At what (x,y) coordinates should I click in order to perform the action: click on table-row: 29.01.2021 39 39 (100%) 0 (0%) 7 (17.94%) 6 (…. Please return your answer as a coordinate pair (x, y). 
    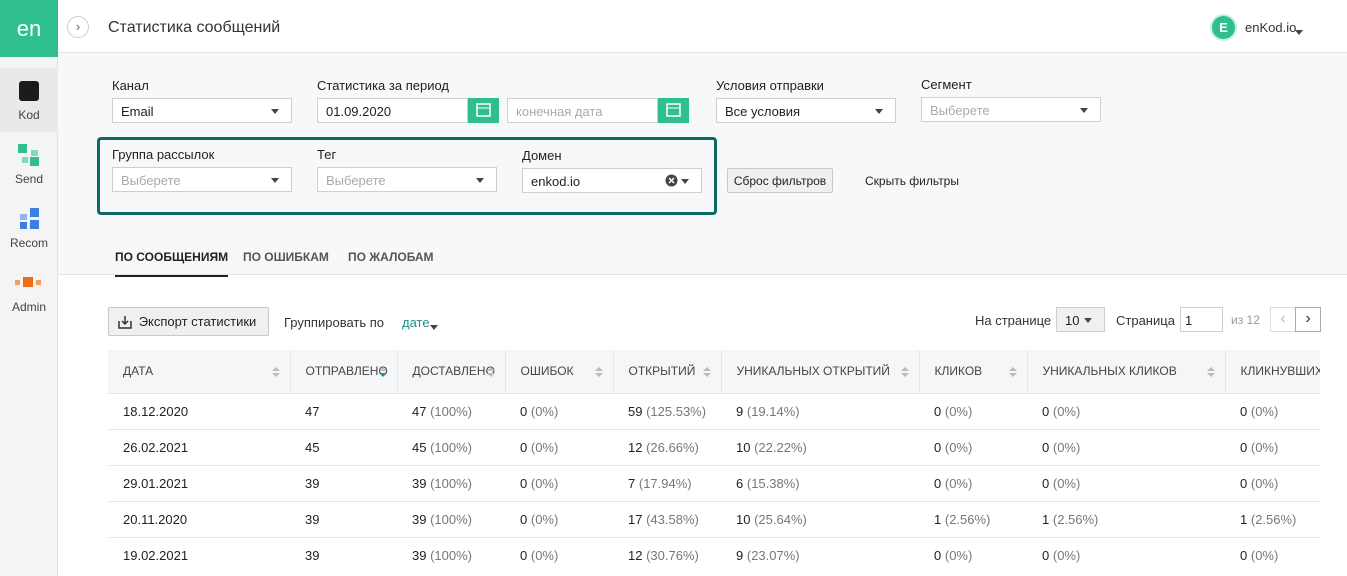
    Looking at the image, I should click on (714, 482).